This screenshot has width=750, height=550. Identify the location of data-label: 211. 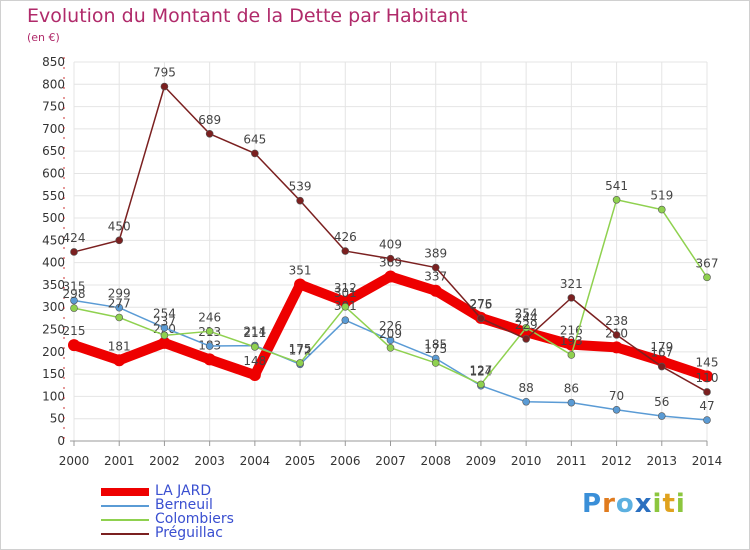
(254, 333).